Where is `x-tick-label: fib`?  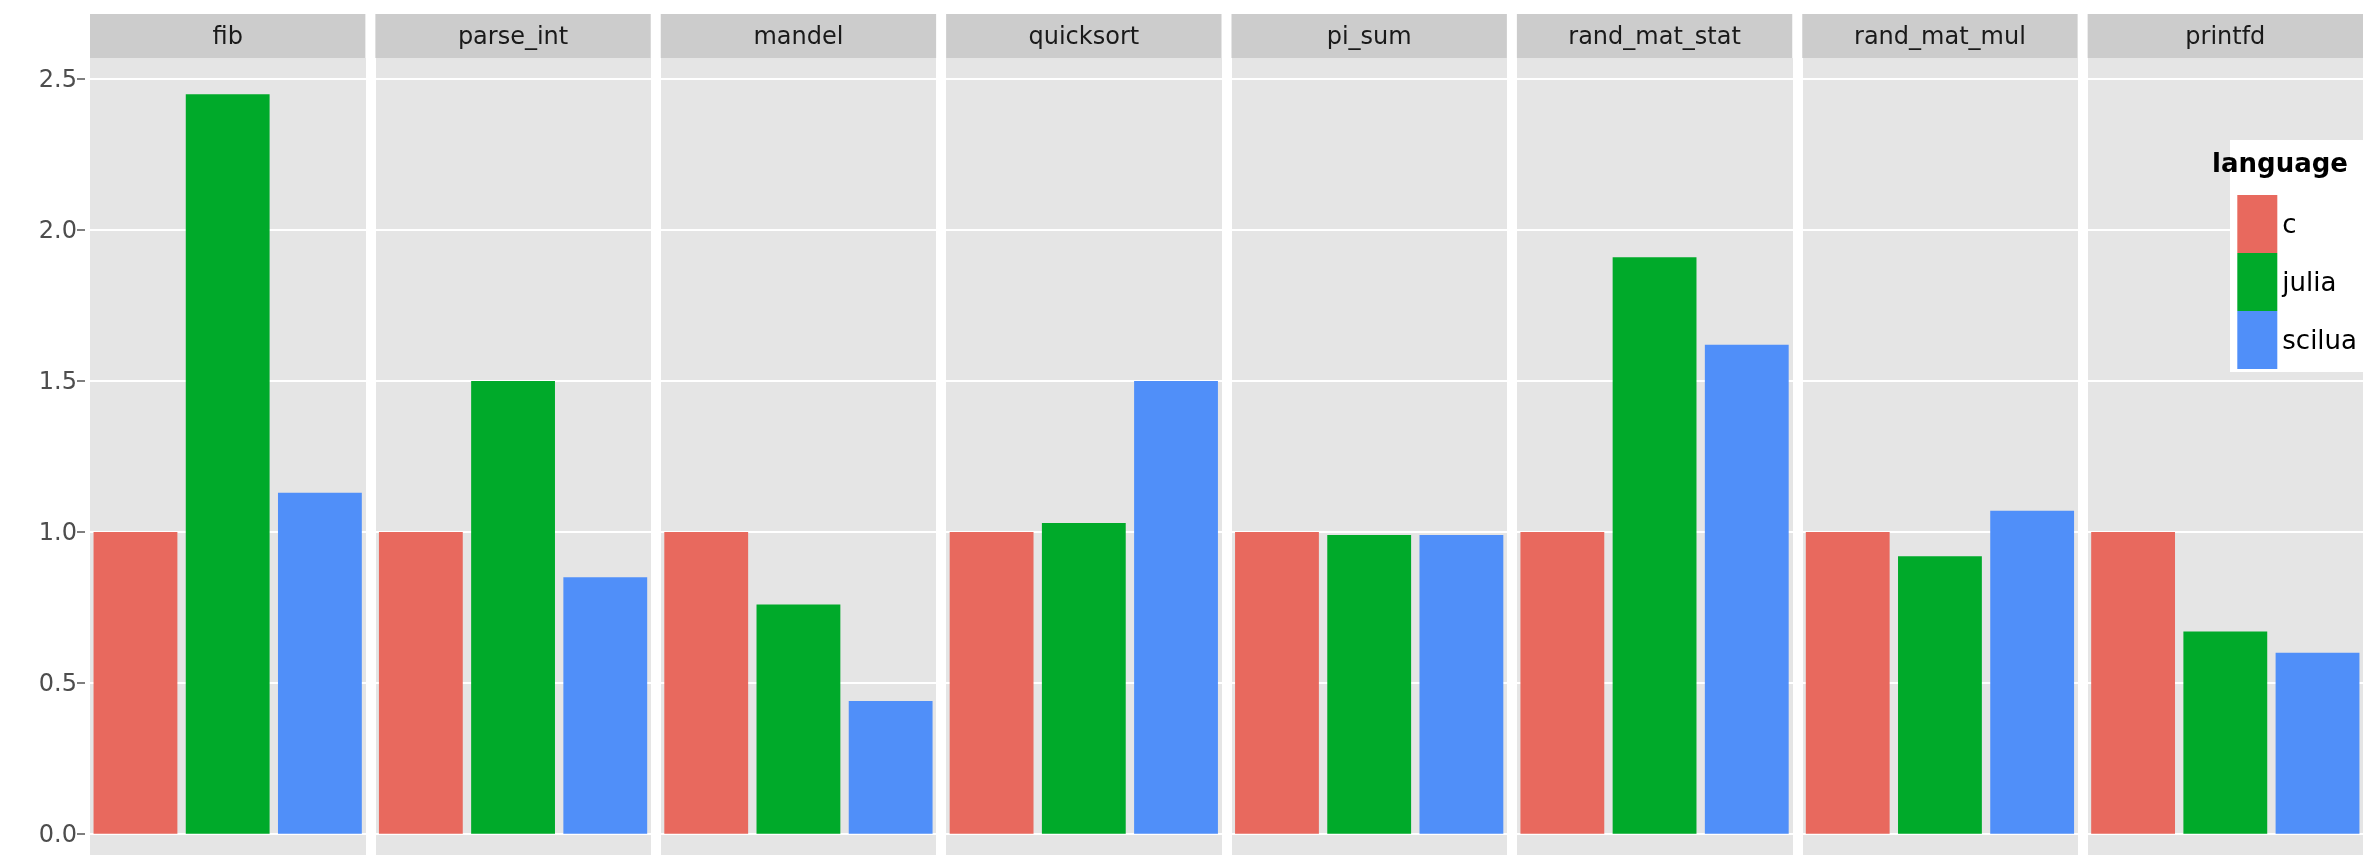 x-tick-label: fib is located at coordinates (227, 36).